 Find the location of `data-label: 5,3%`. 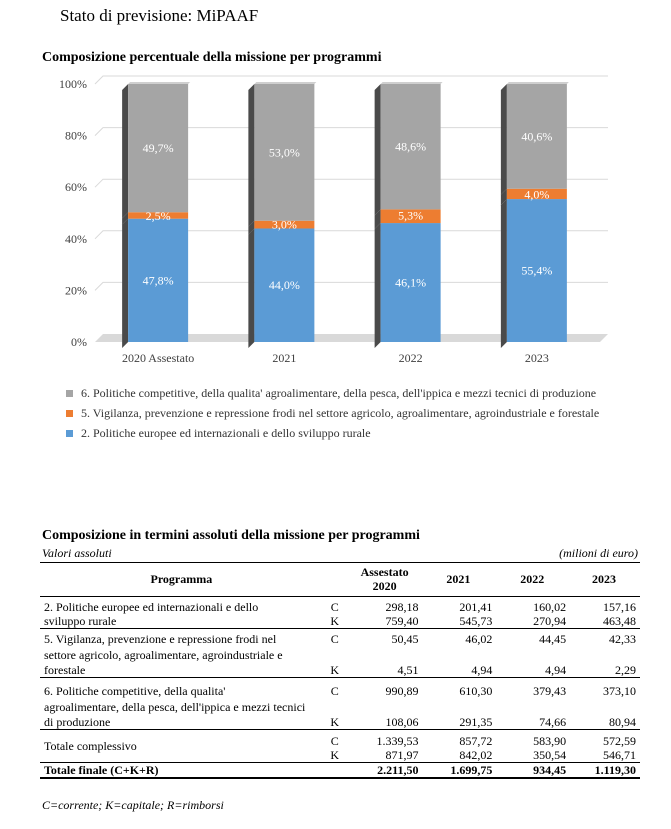

data-label: 5,3% is located at coordinates (410, 215).